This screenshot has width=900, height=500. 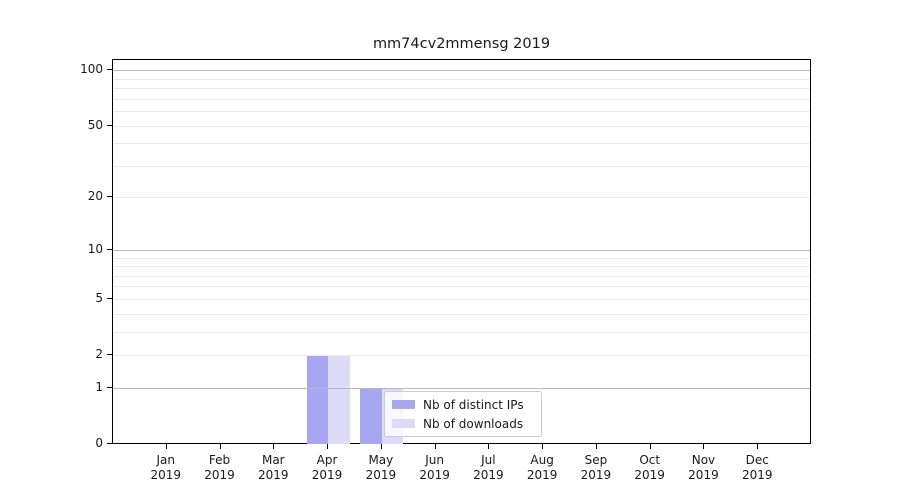 What do you see at coordinates (339, 400) in the screenshot?
I see `bar-apr-nb-of-downloads` at bounding box center [339, 400].